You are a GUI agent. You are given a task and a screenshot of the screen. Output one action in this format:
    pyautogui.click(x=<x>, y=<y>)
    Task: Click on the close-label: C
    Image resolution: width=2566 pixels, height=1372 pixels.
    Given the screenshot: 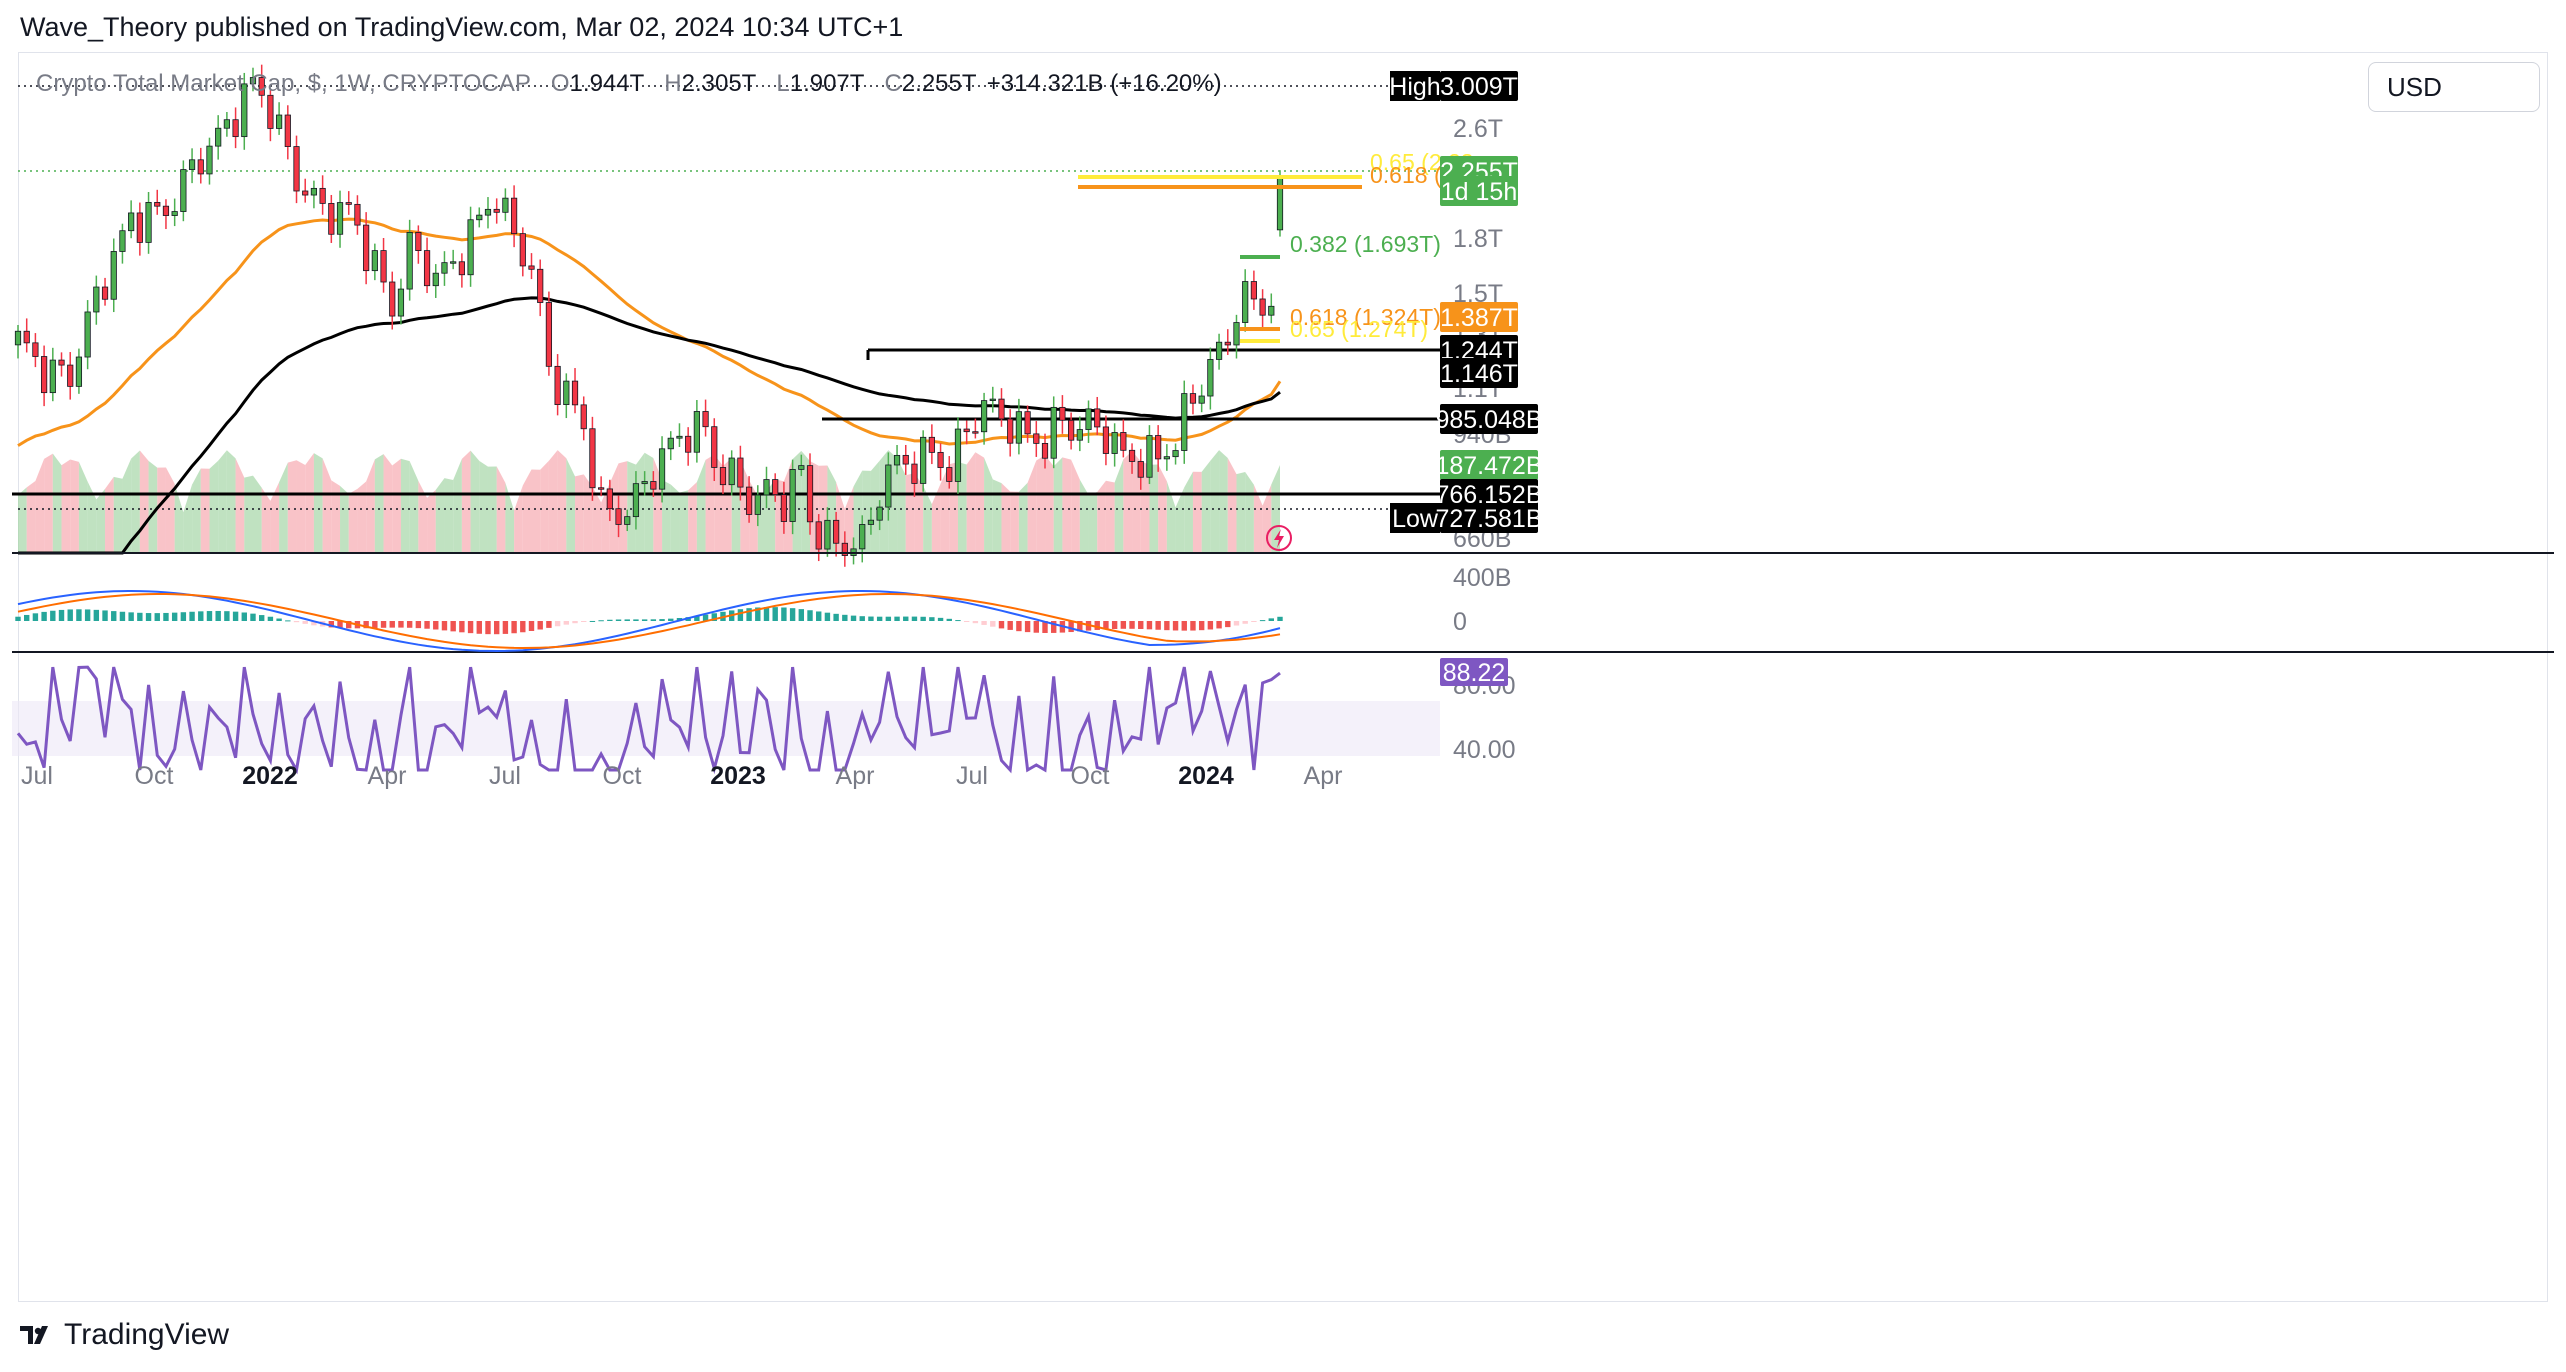 What is the action you would take?
    pyautogui.click(x=893, y=83)
    